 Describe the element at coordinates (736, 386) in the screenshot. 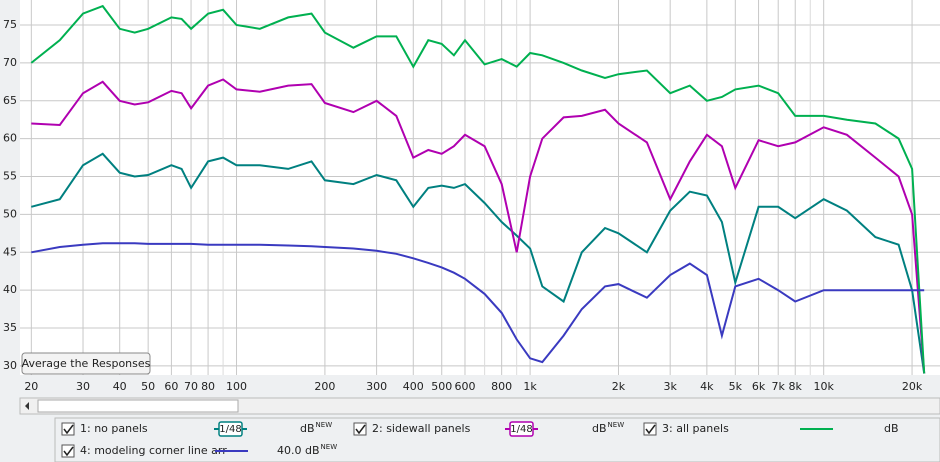

I see `x-tick-label: 5k` at that location.